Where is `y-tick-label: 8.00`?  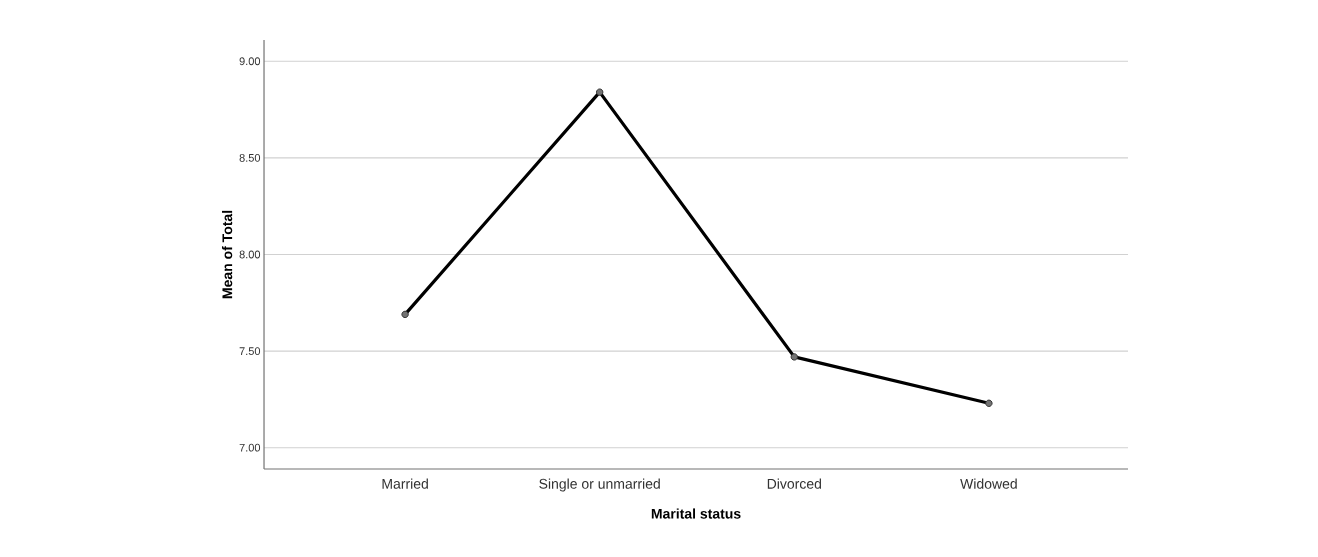 y-tick-label: 8.00 is located at coordinates (250, 254).